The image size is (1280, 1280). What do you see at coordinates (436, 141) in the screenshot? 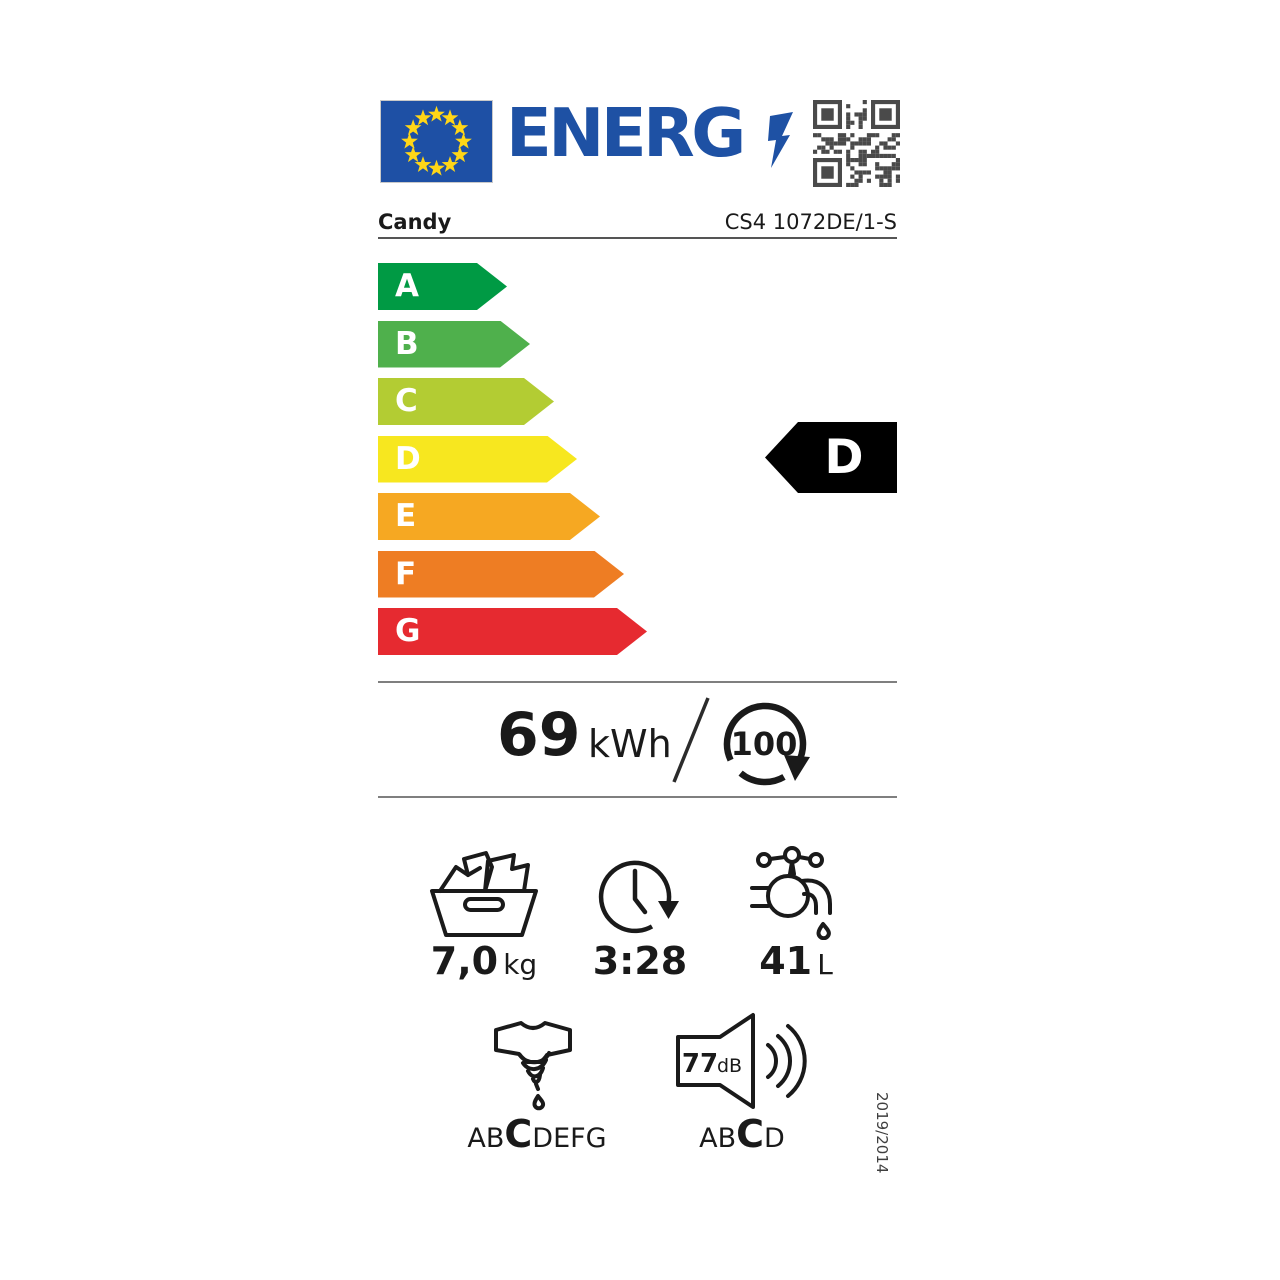
I see `eu-flag-icon` at bounding box center [436, 141].